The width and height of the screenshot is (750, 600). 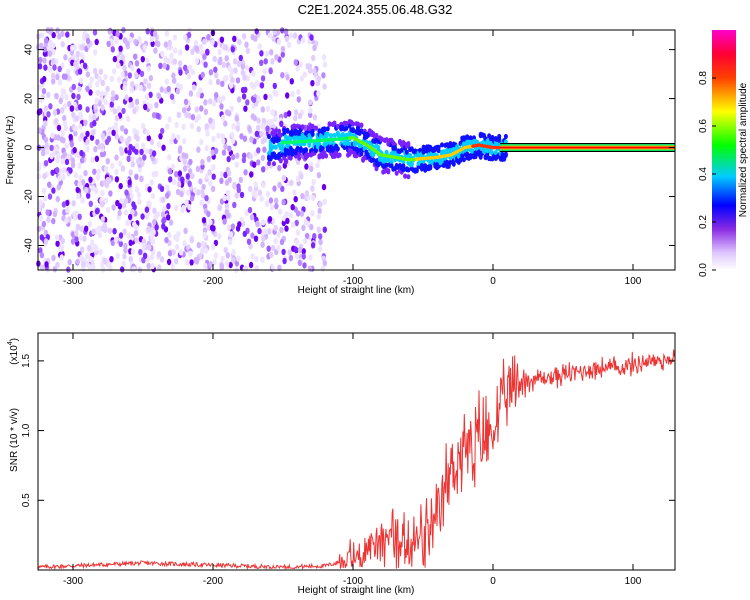 I want to click on colorbar-tick-label: 0.2, so click(x=703, y=222).